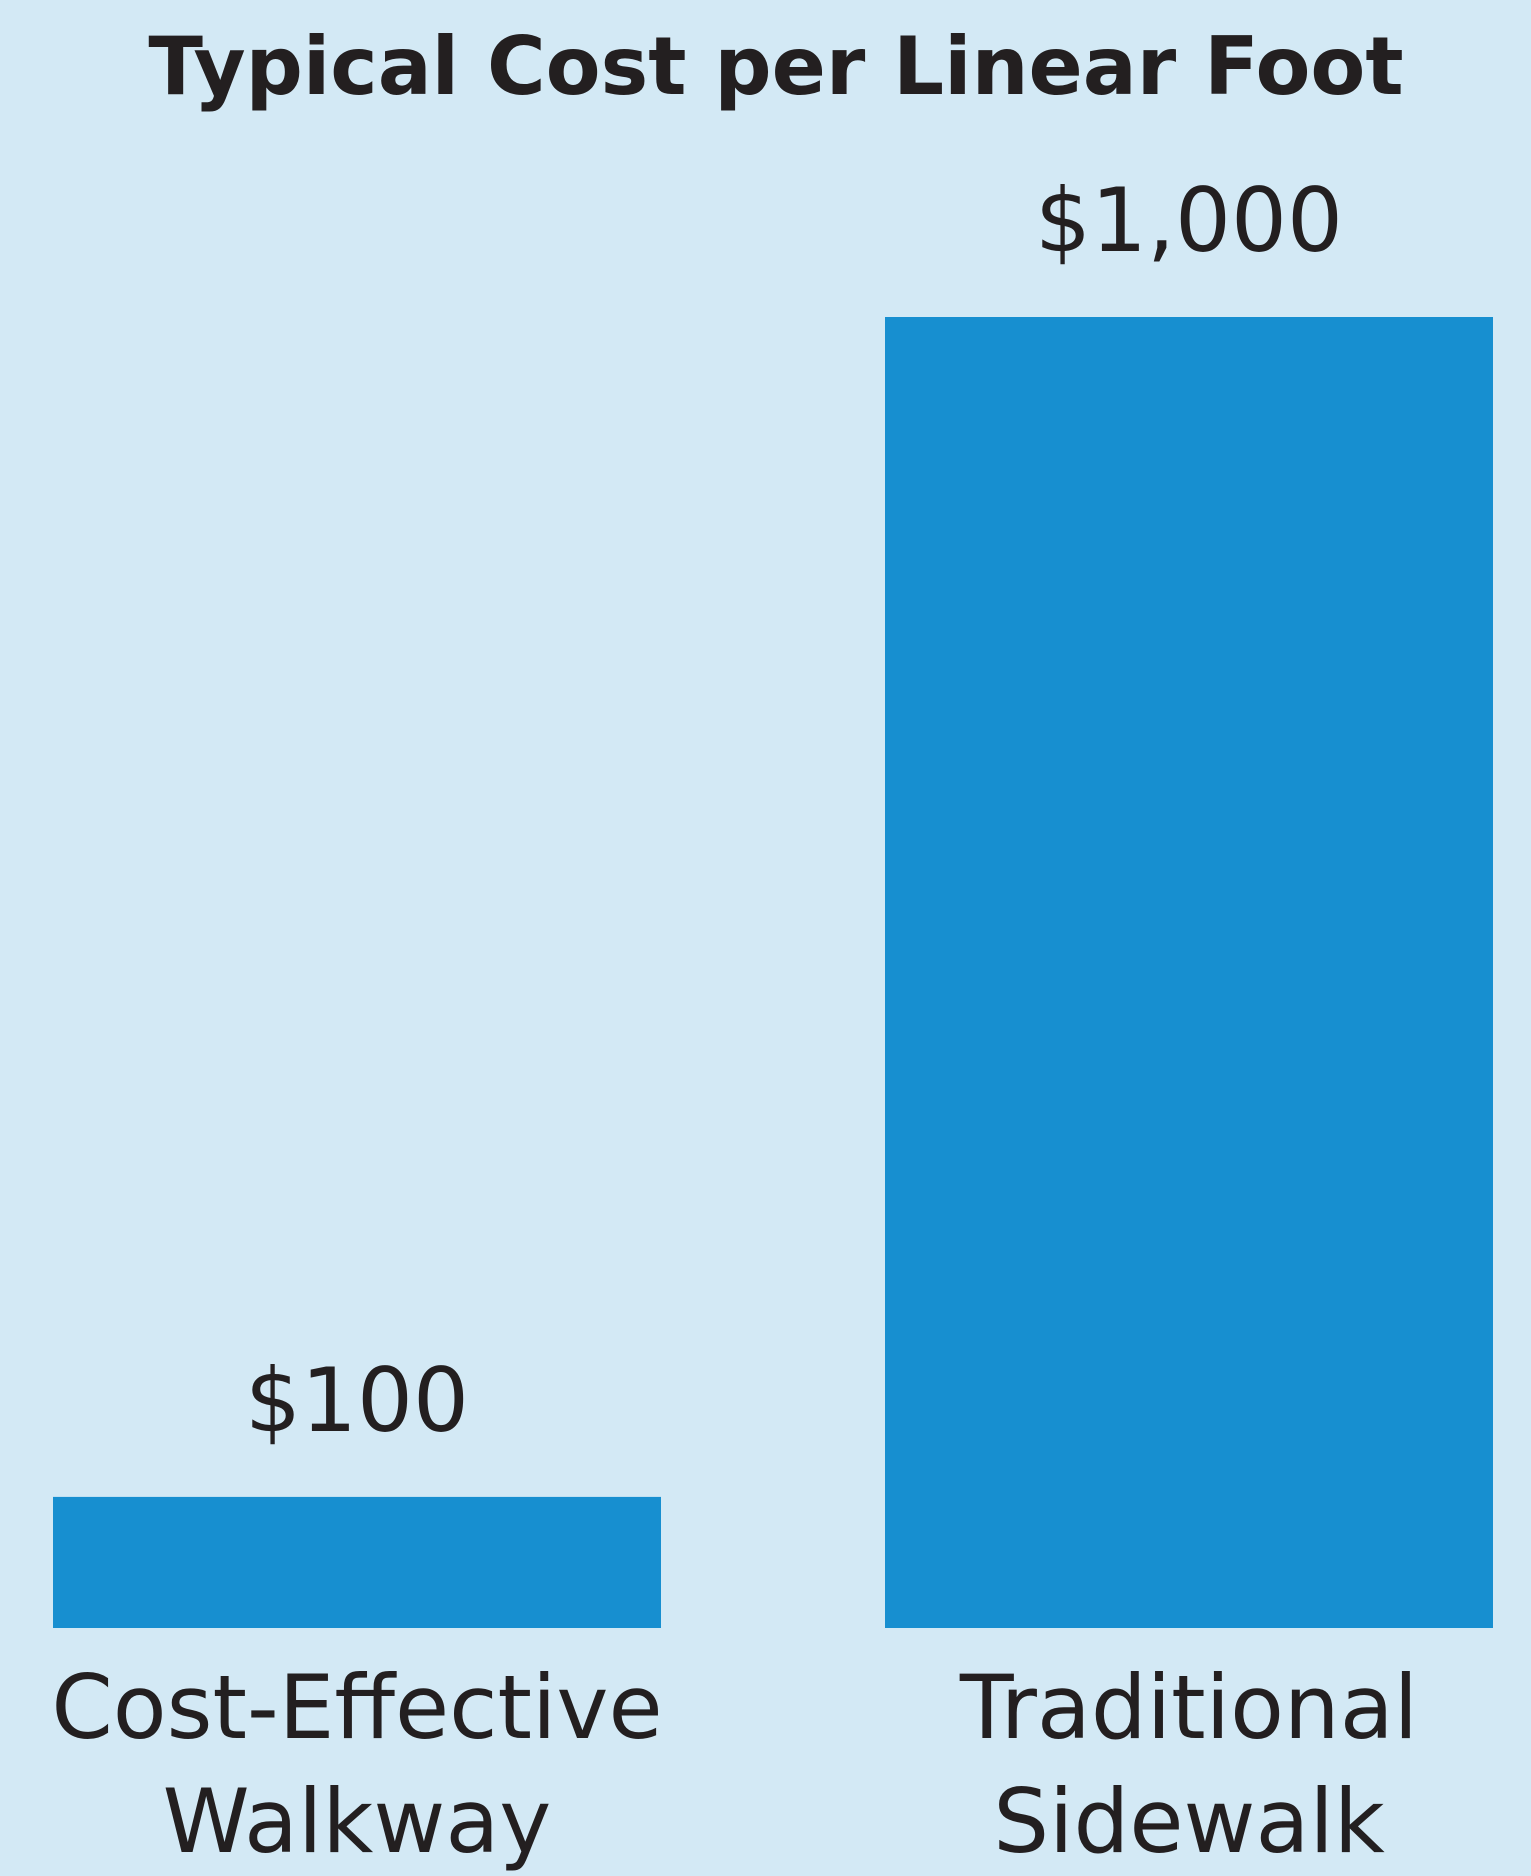  I want to click on value-label: $100, so click(357, 1400).